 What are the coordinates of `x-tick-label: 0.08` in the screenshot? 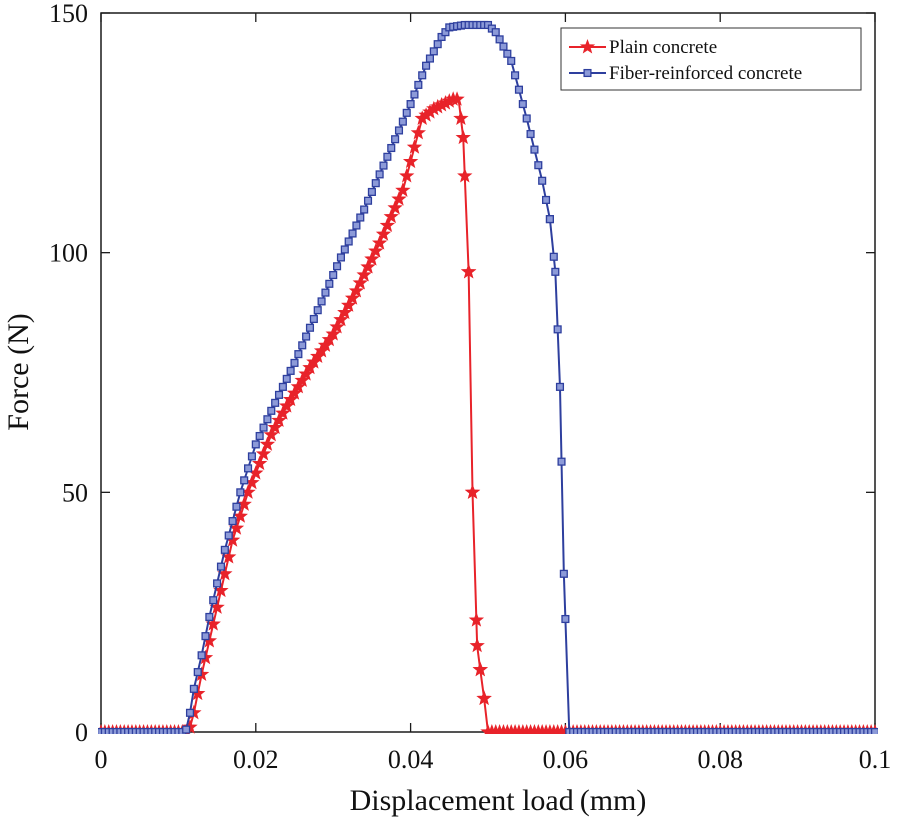 It's located at (720, 759).